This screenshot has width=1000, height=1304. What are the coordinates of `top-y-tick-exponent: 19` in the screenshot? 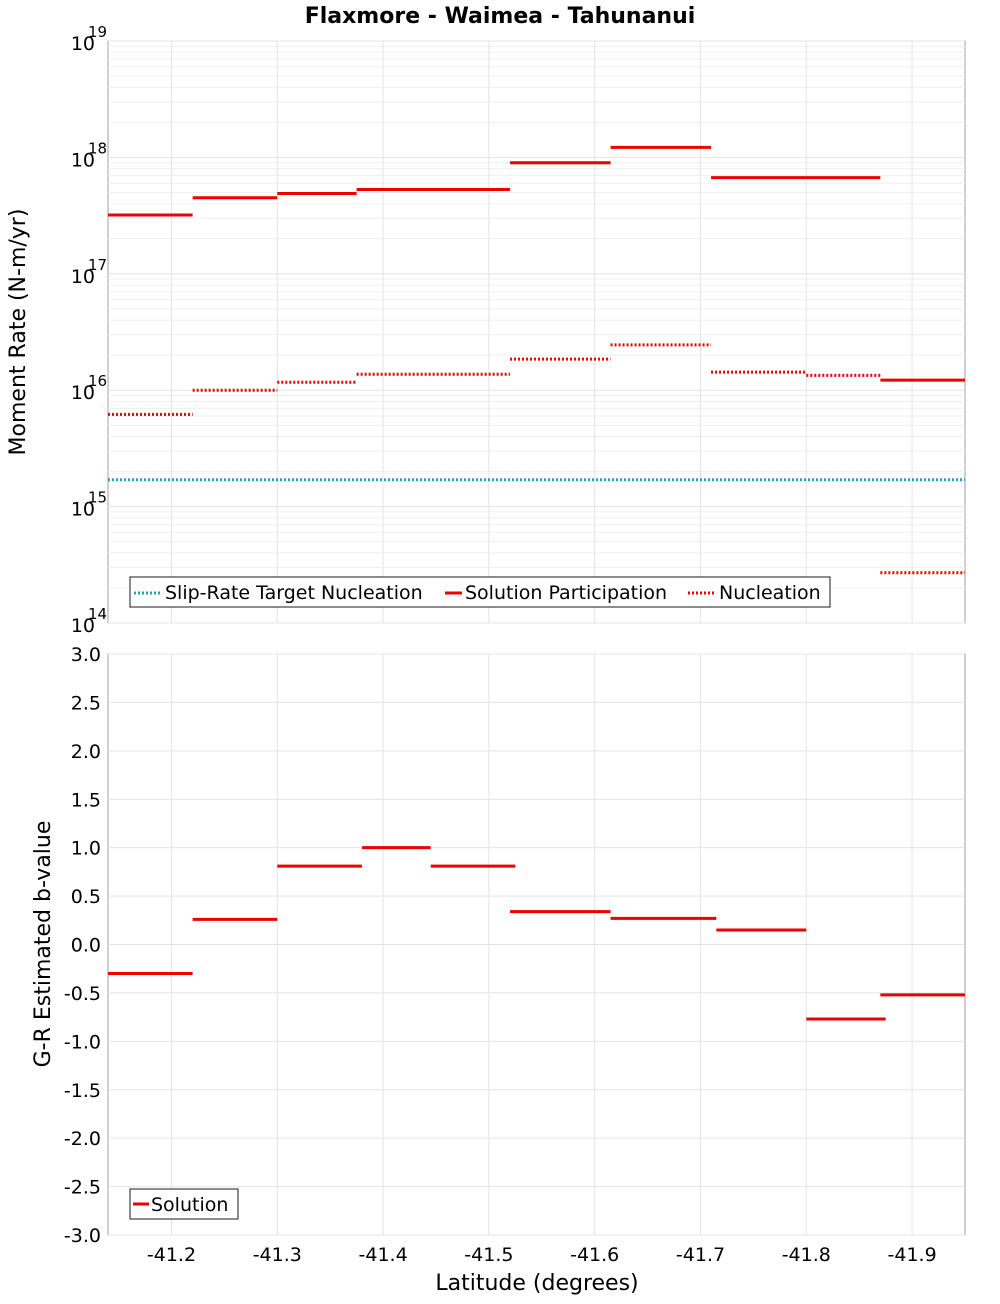 It's located at (97, 32).